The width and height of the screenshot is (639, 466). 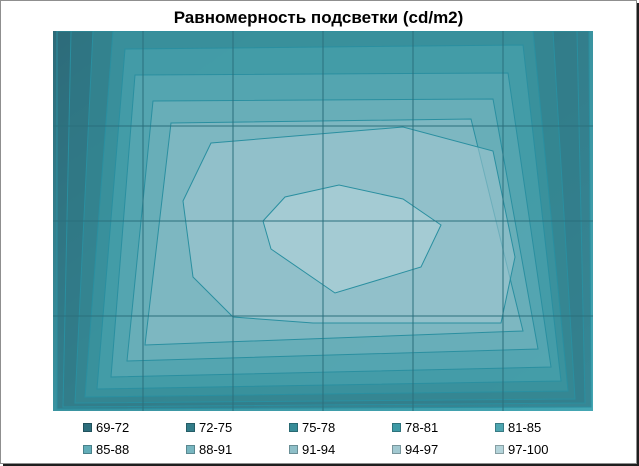 What do you see at coordinates (319, 449) in the screenshot?
I see `legend-label: 91-94` at bounding box center [319, 449].